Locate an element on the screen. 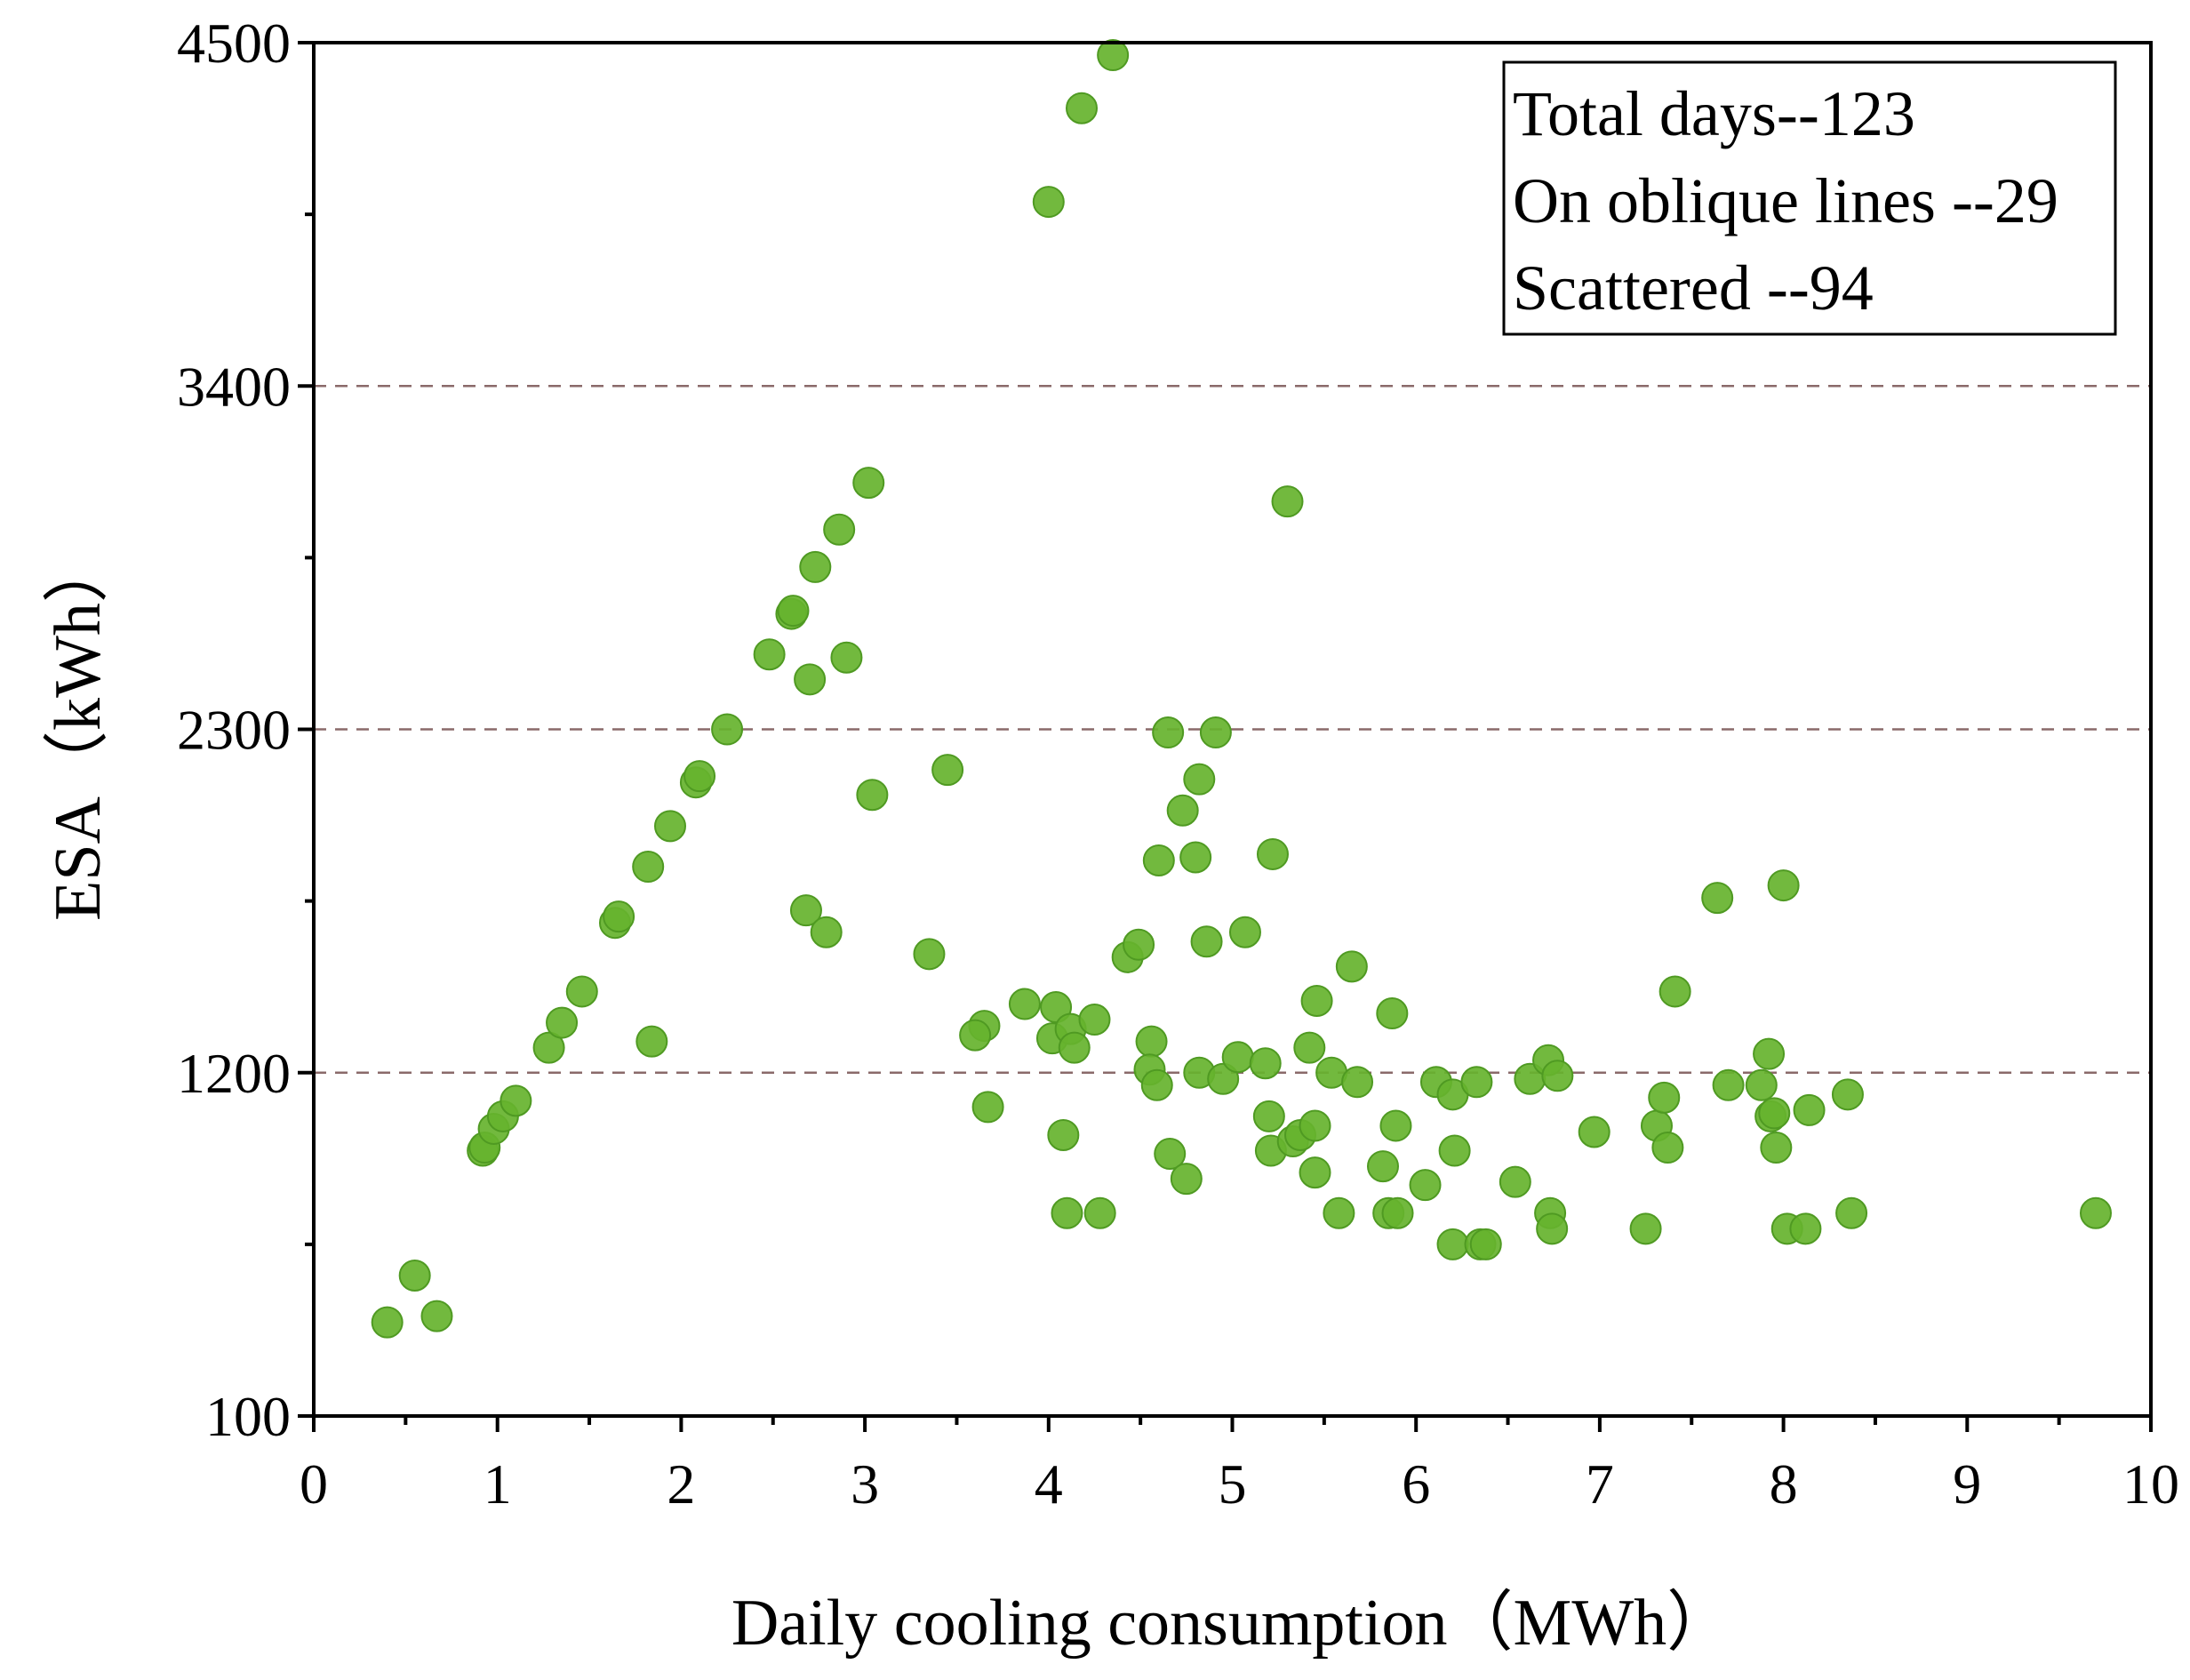  x-tick-label-5: 5 is located at coordinates (1233, 1484).